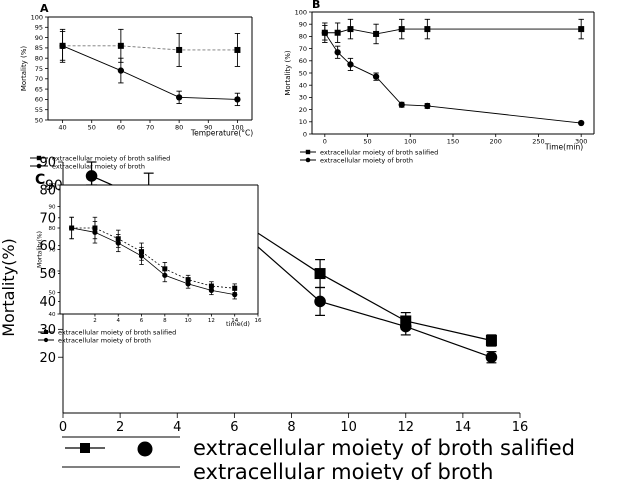 This screenshot has height=480, width=640. Describe the element at coordinates (142, 321) in the screenshot. I see `x-tick-label: 6` at that location.